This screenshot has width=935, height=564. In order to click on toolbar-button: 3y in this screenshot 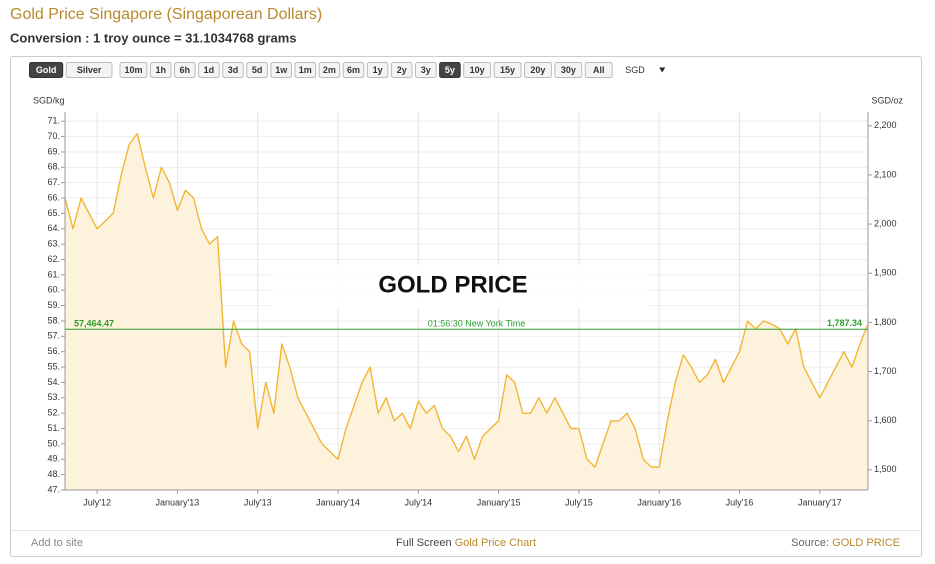, I will do `click(426, 70)`.